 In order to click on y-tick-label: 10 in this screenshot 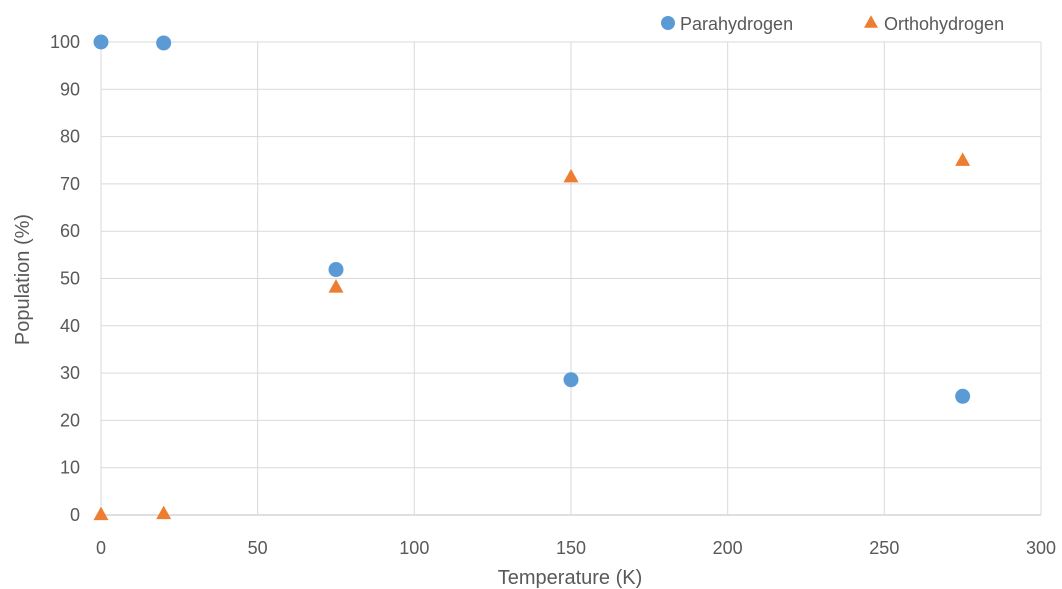, I will do `click(70, 468)`.